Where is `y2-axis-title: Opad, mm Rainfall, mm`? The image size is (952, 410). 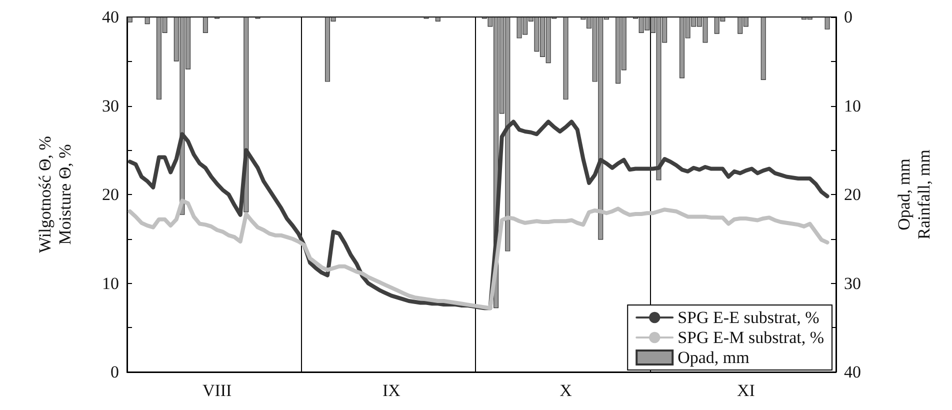 y2-axis-title: Opad, mm Rainfall, mm is located at coordinates (914, 195).